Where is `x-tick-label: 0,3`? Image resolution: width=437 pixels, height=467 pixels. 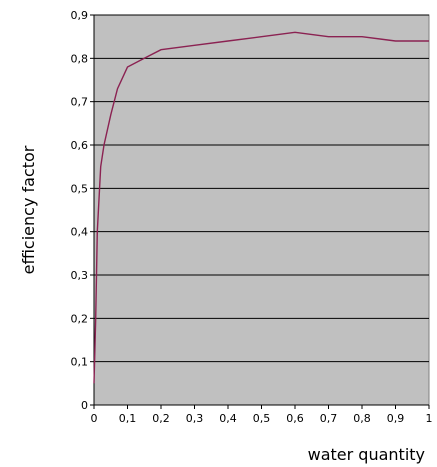 x-tick-label: 0,3 is located at coordinates (195, 418).